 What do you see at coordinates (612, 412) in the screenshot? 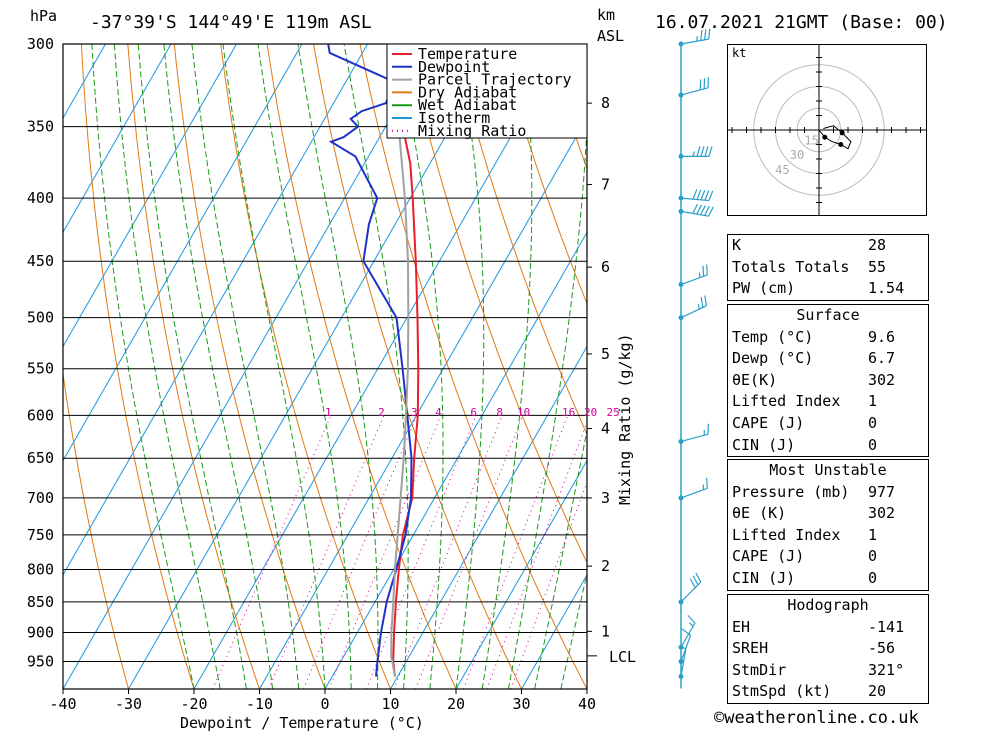
I see `mixing-ratio-label: 25` at bounding box center [612, 412].